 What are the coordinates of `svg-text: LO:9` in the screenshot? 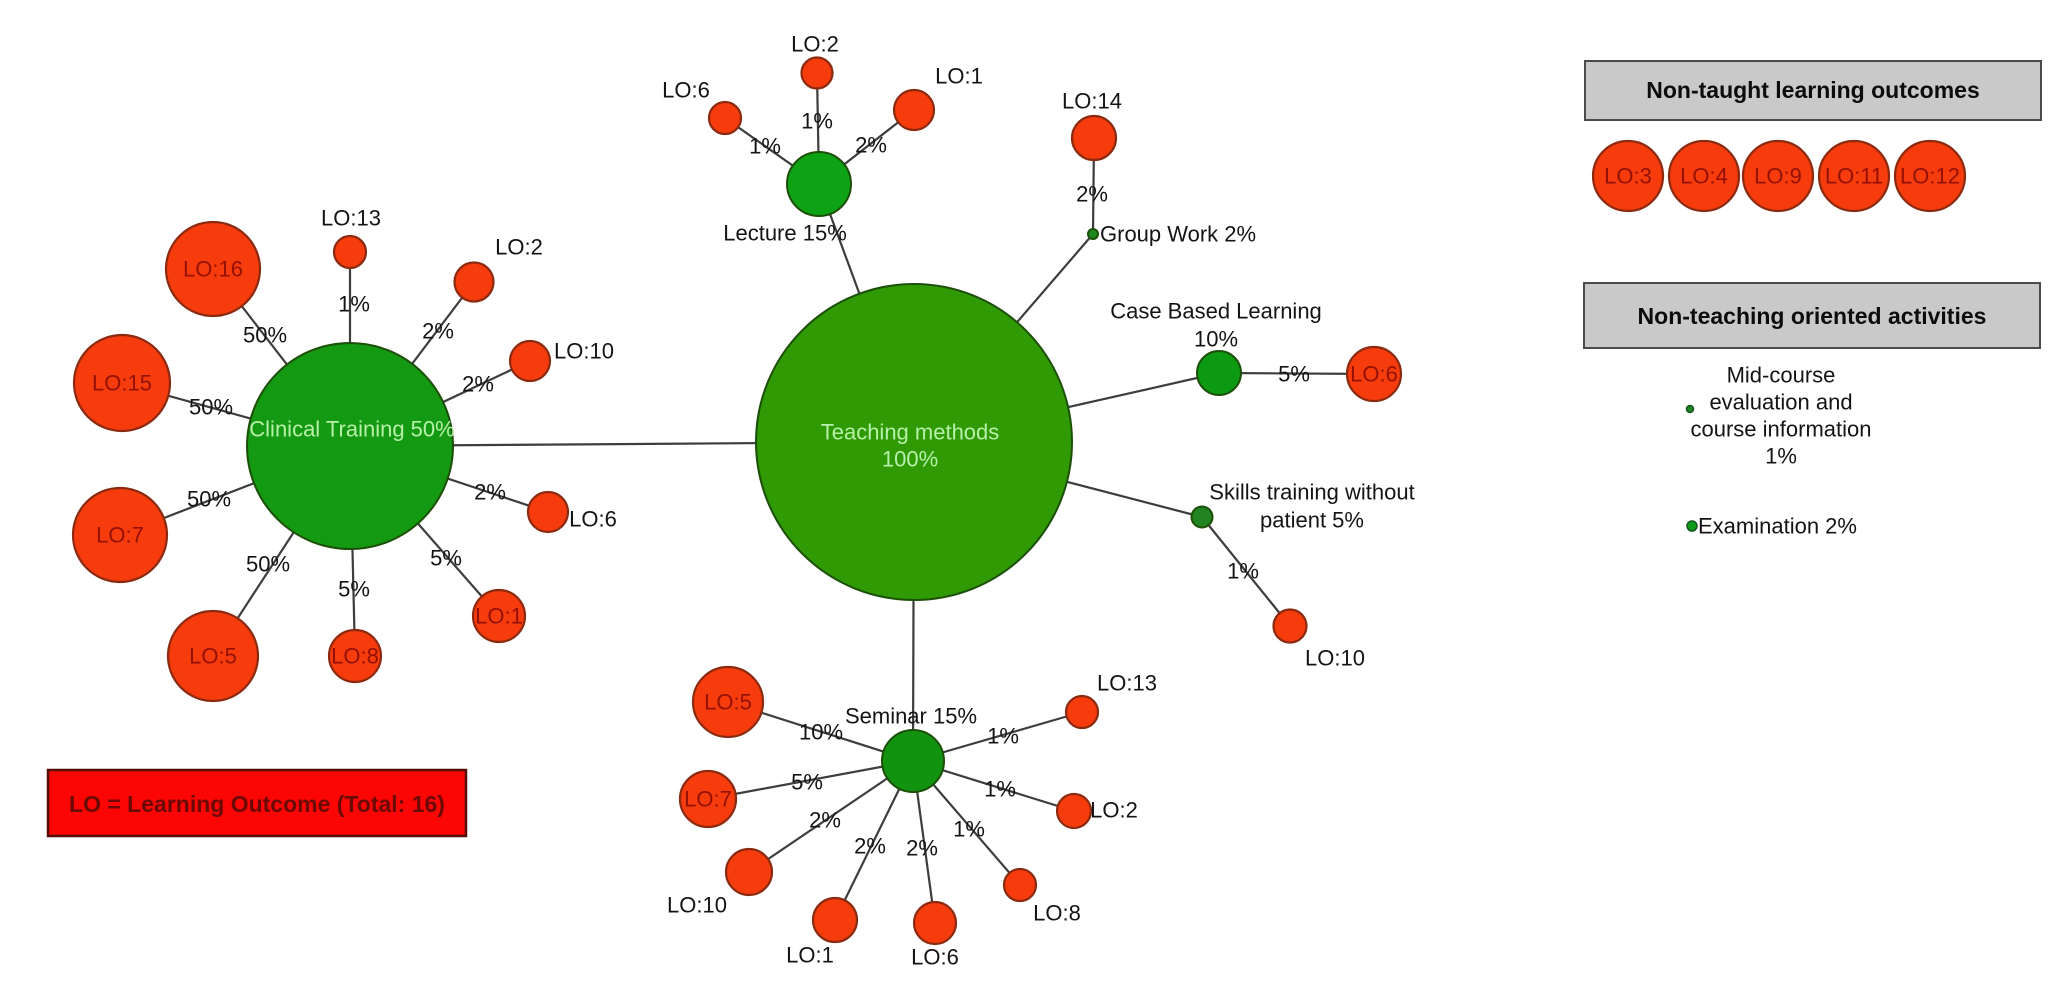 It's located at (1778, 176).